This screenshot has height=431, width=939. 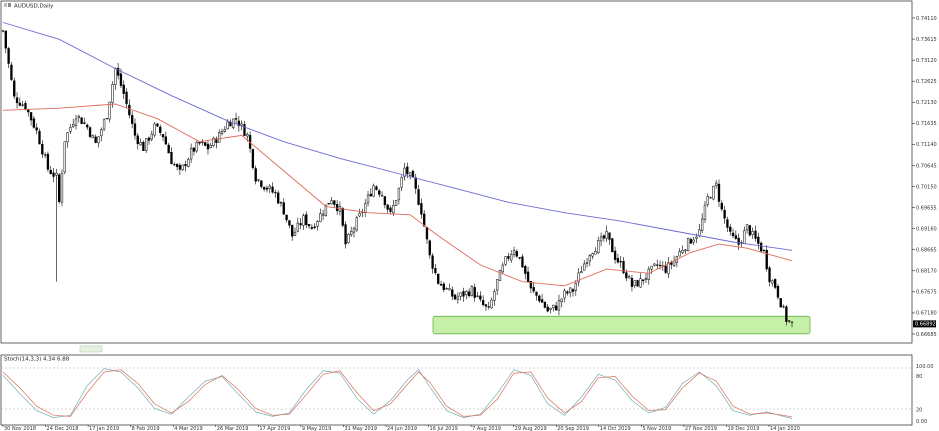 I want to click on support-zone, so click(x=621, y=325).